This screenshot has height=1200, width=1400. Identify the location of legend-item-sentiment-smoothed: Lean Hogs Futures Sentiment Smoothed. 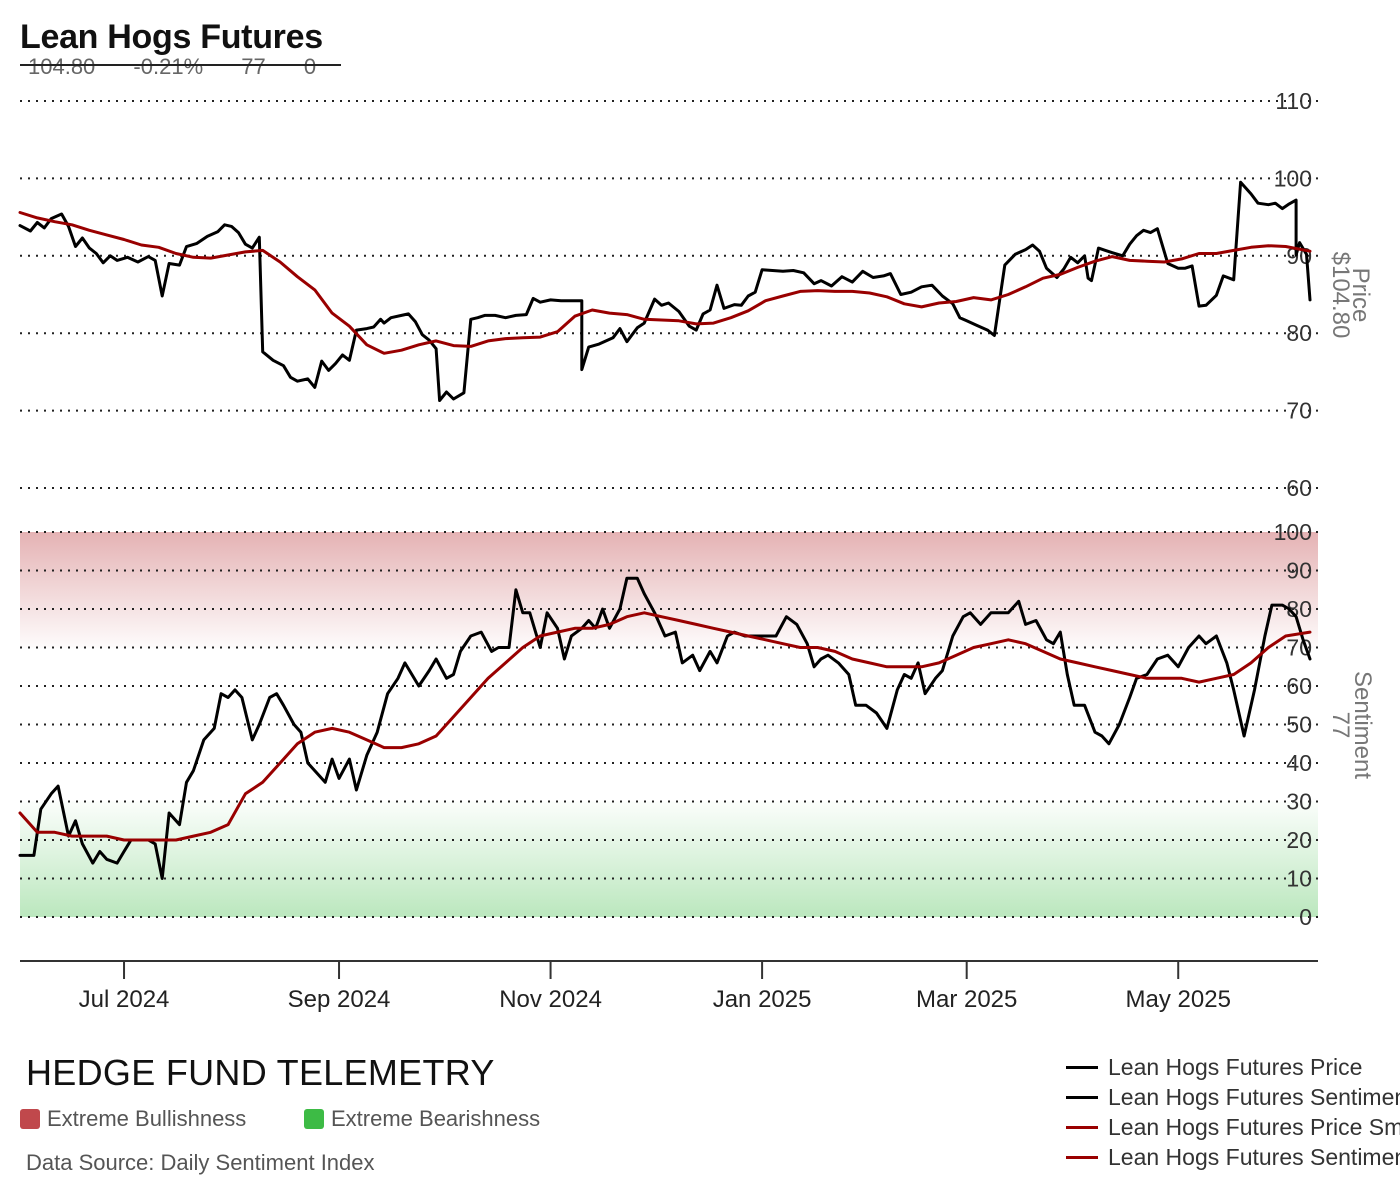
(1233, 1157).